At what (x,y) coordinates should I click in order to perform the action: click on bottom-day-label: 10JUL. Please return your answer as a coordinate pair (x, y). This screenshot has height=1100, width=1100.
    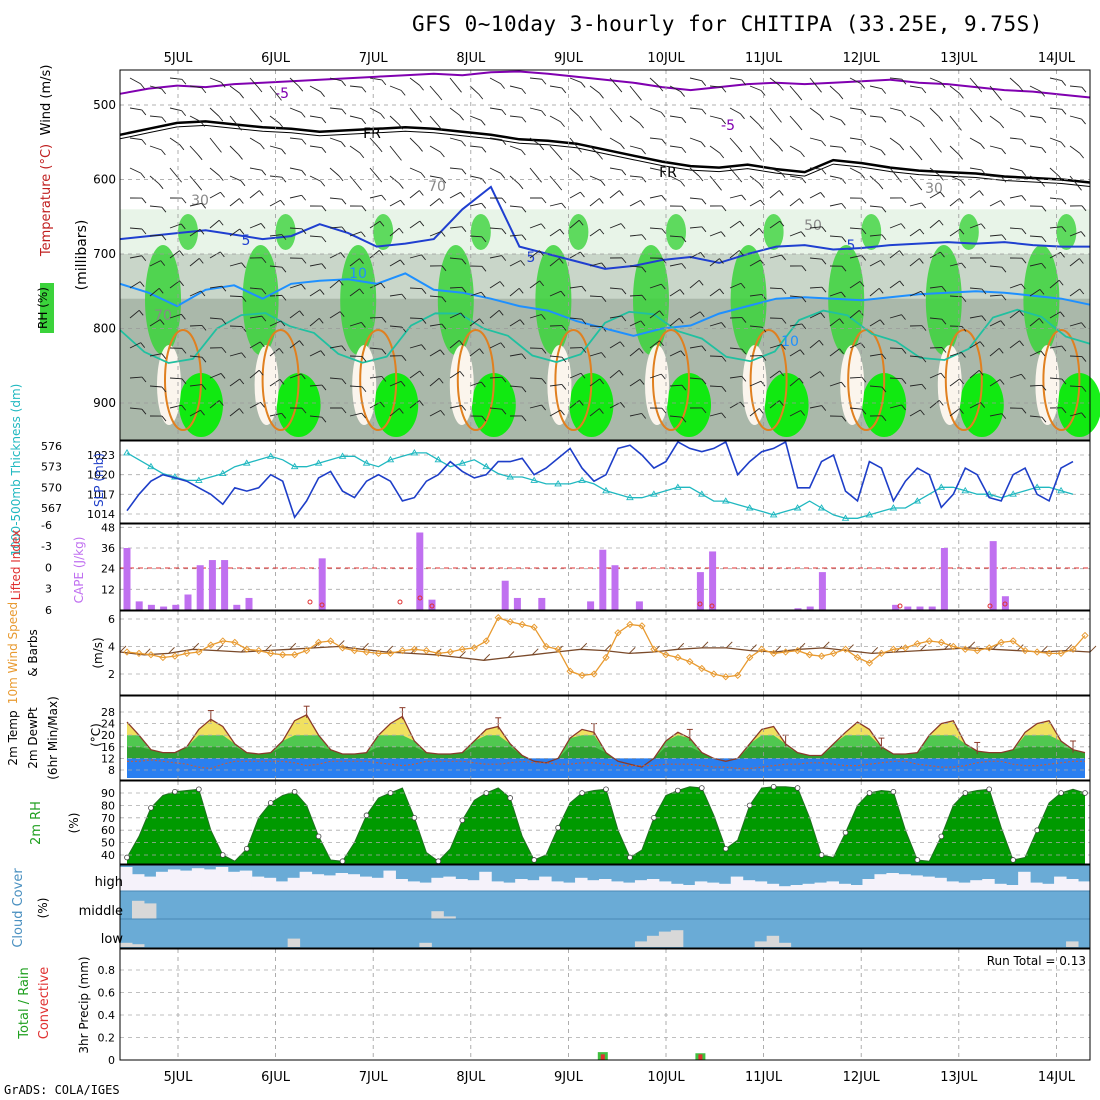
    Looking at the image, I should click on (666, 1077).